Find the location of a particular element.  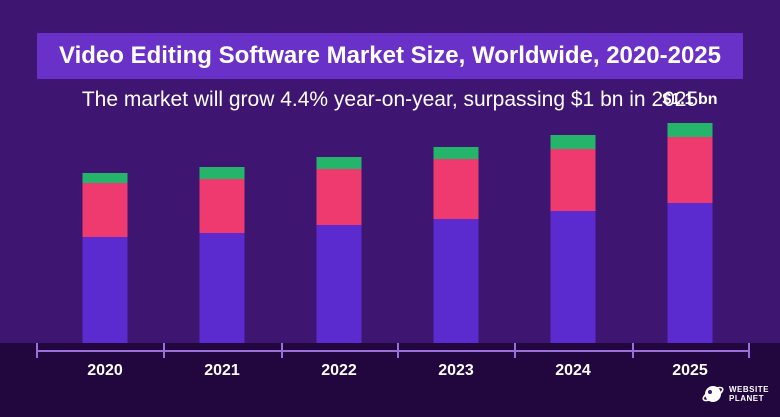

data-label: $1.1 bn is located at coordinates (689, 99).